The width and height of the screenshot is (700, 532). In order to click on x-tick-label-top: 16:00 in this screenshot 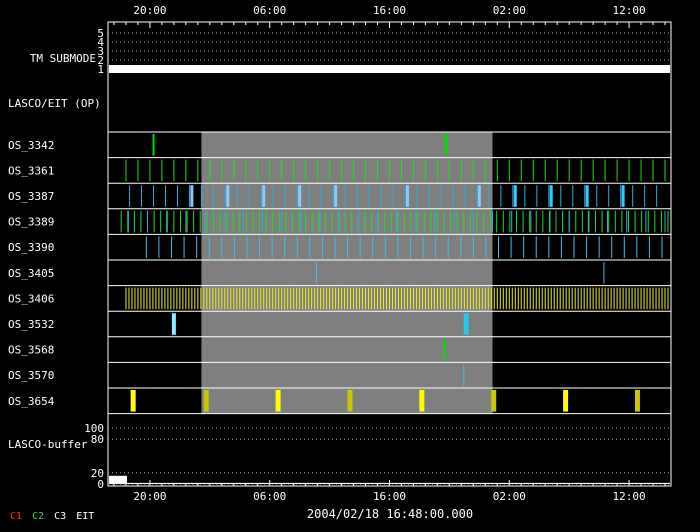, I will do `click(389, 10)`.